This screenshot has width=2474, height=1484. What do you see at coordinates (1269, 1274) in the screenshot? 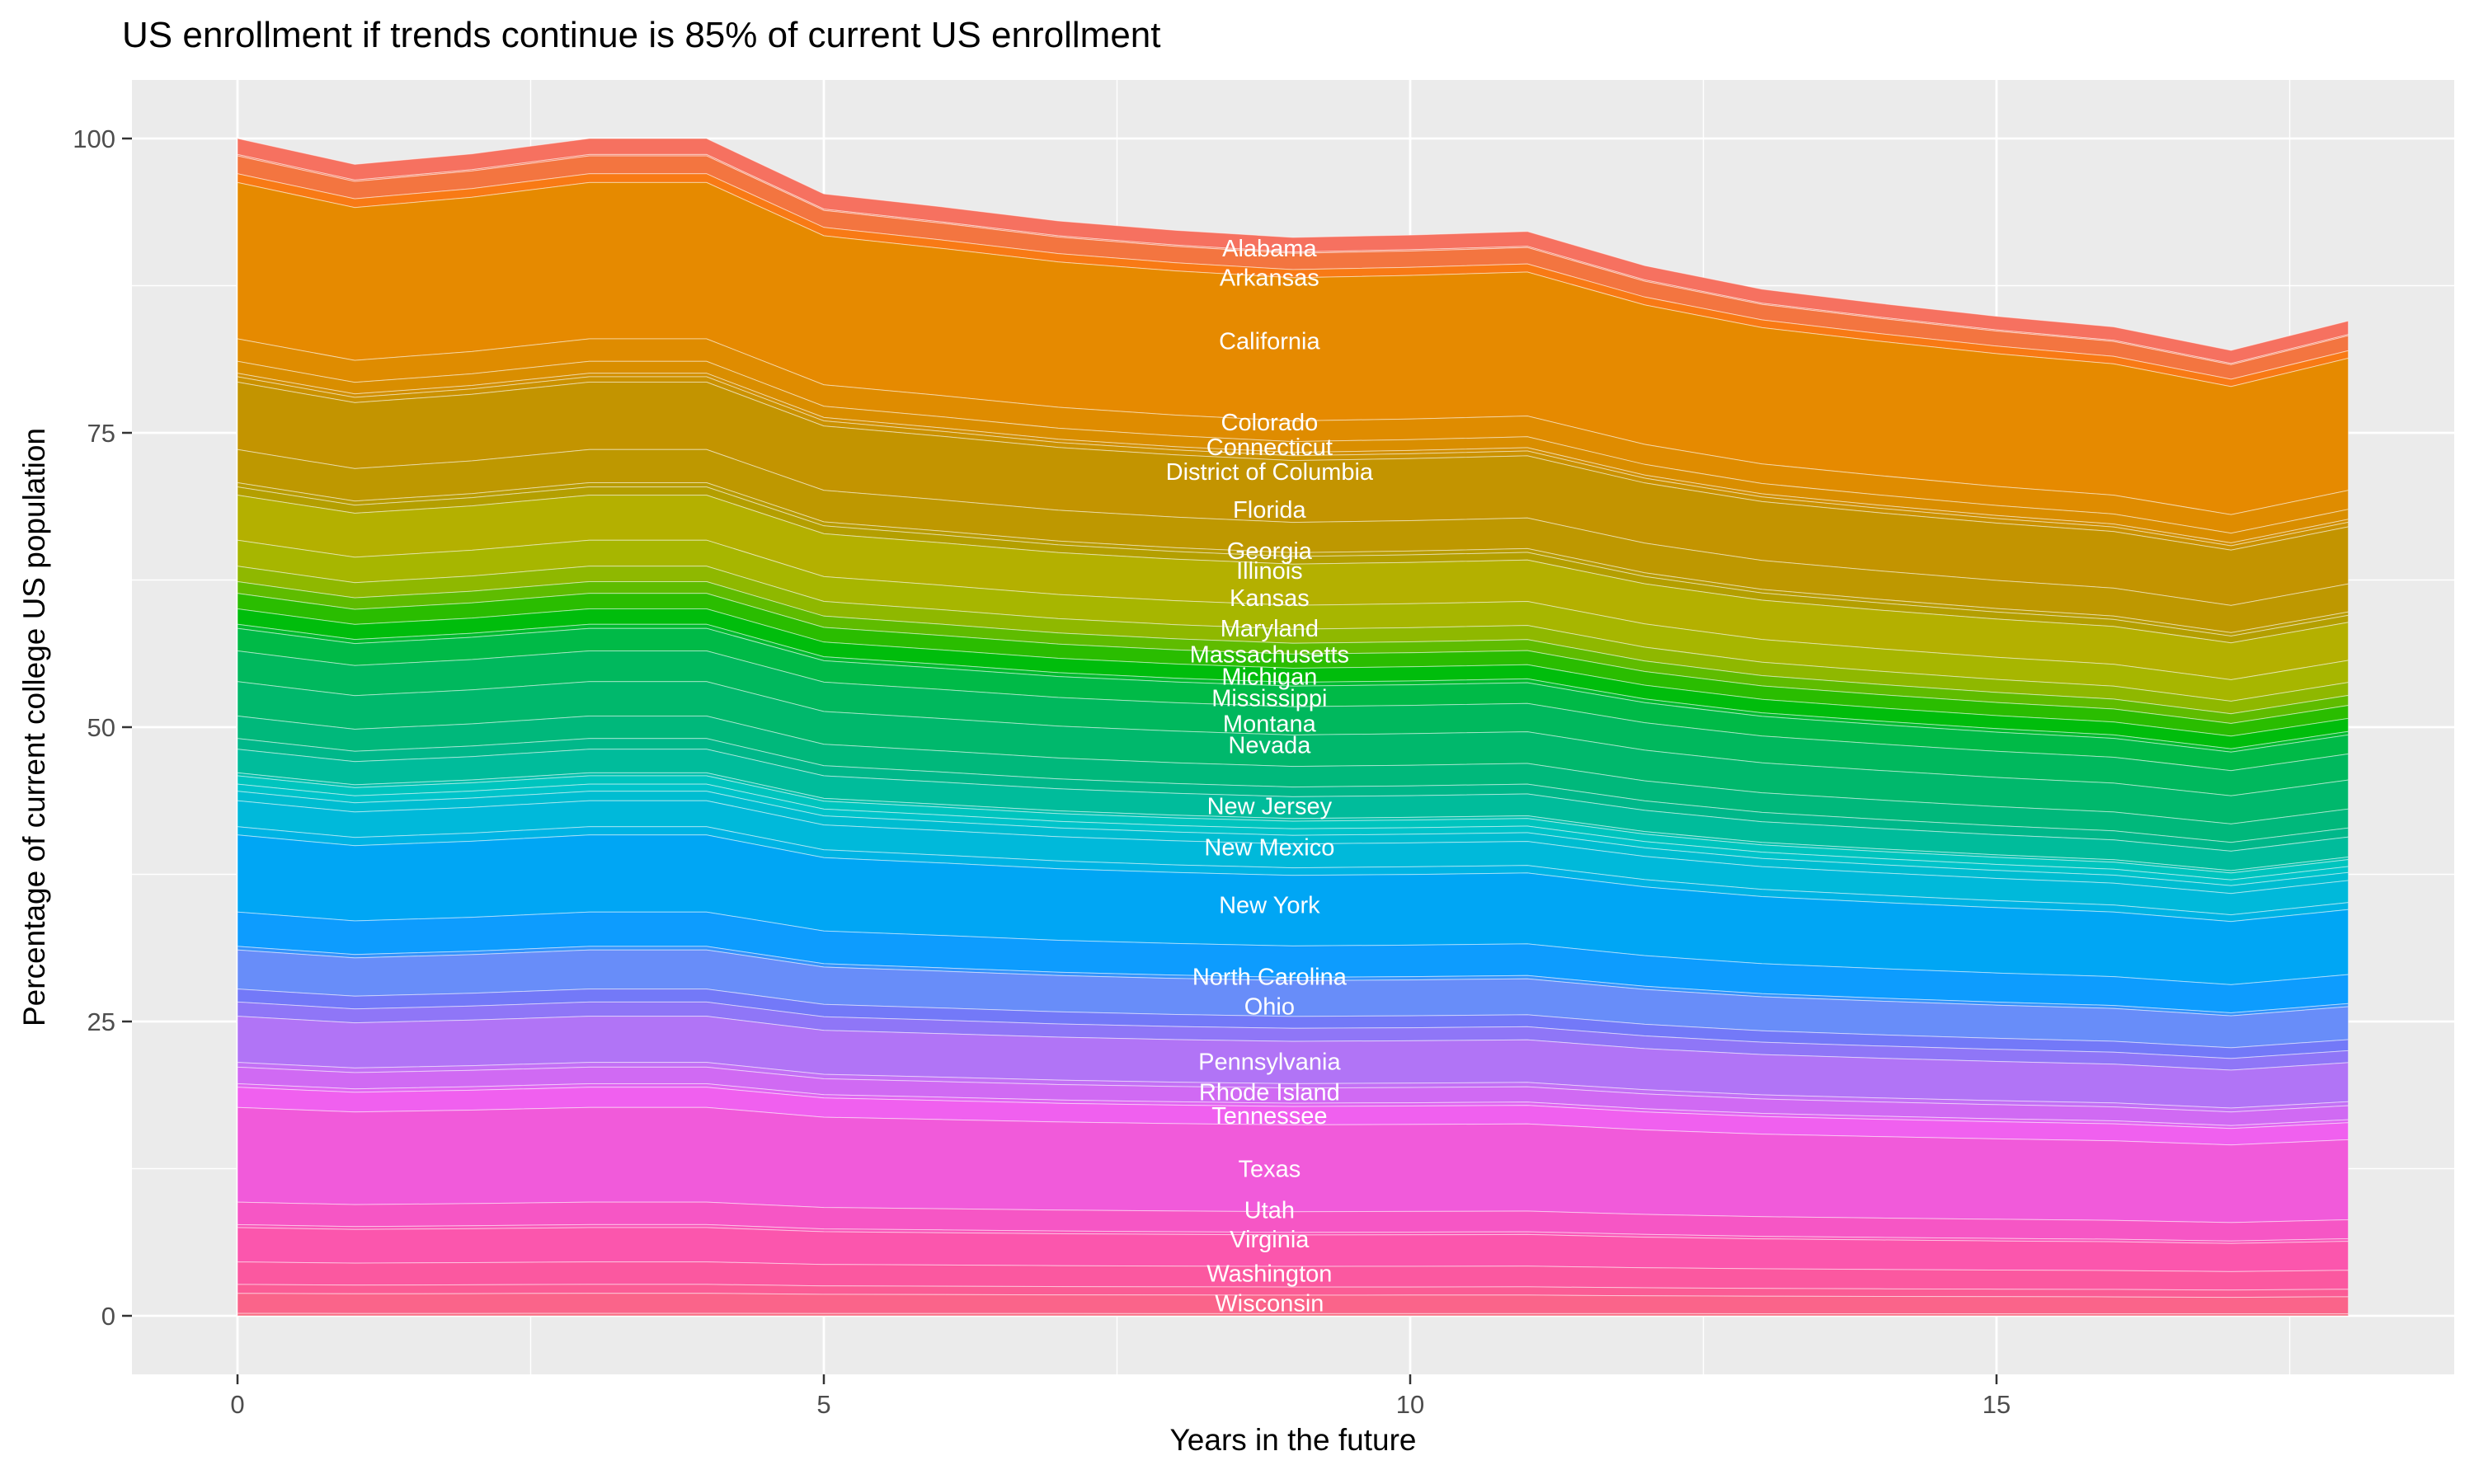
I see `state-label-washington: Washington` at bounding box center [1269, 1274].